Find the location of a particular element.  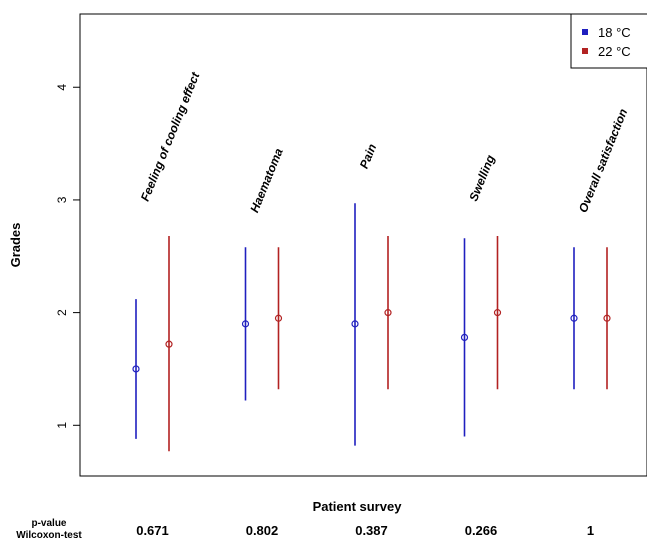

pvalue-4: 1 is located at coordinates (590, 530).